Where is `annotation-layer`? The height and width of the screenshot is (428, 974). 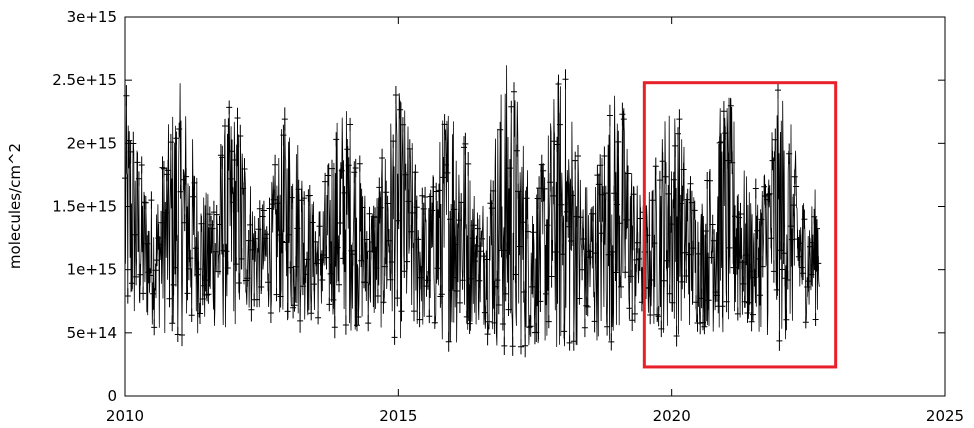
annotation-layer is located at coordinates (740, 225).